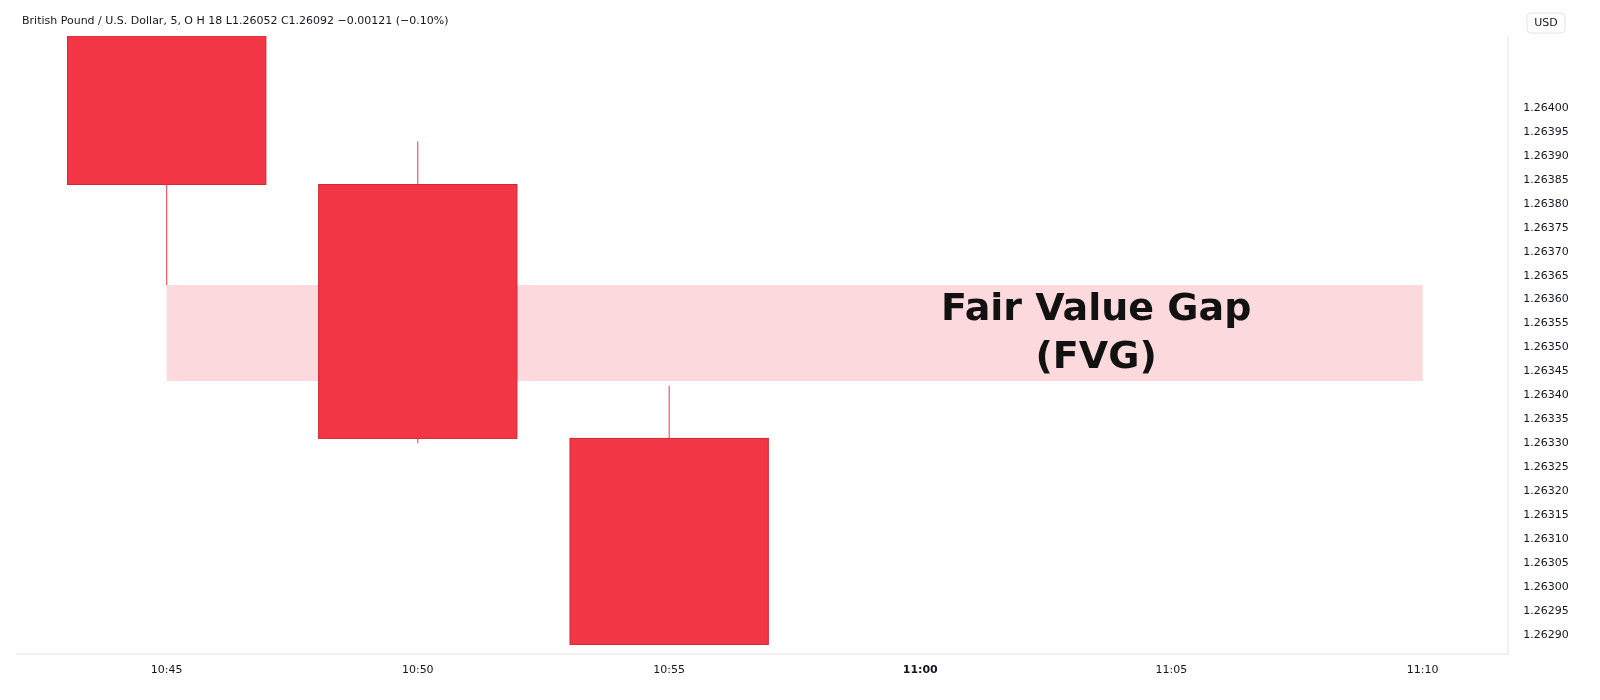 The height and width of the screenshot is (700, 1600). I want to click on y-tick-label: 1.26295, so click(1546, 610).